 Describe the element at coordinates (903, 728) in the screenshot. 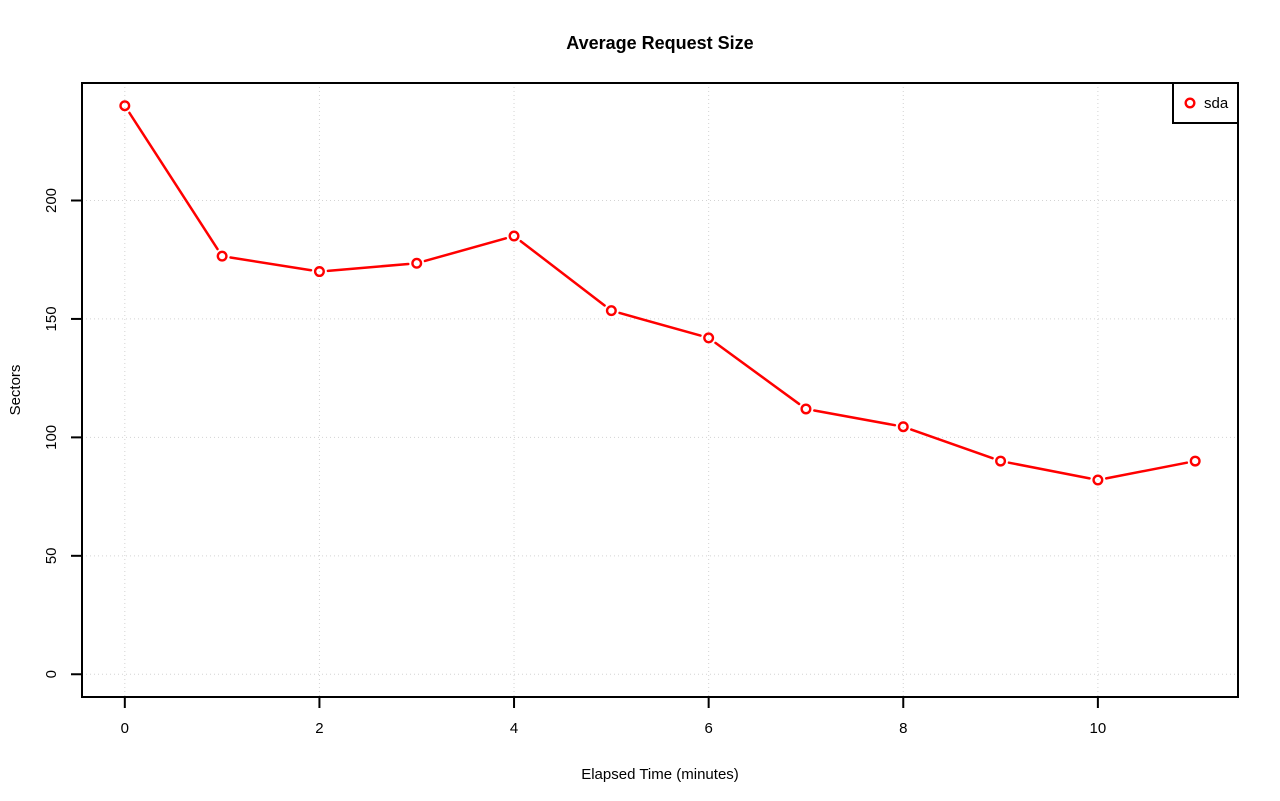

I see `x-tick-label: 8` at that location.